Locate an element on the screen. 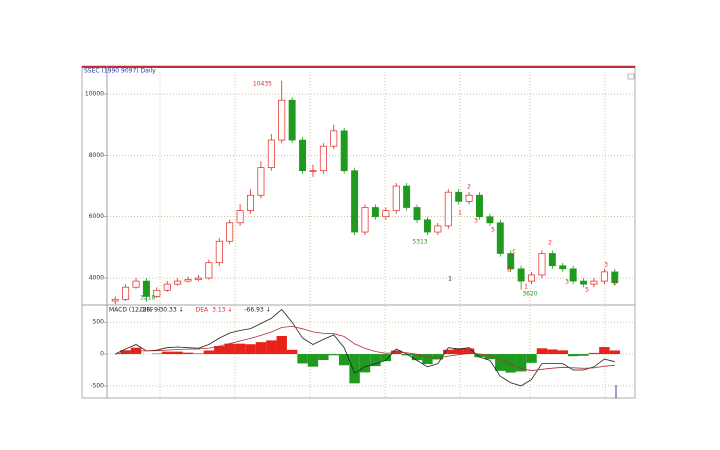 The width and height of the screenshot is (720, 450). annotation: 10435 is located at coordinates (262, 84).